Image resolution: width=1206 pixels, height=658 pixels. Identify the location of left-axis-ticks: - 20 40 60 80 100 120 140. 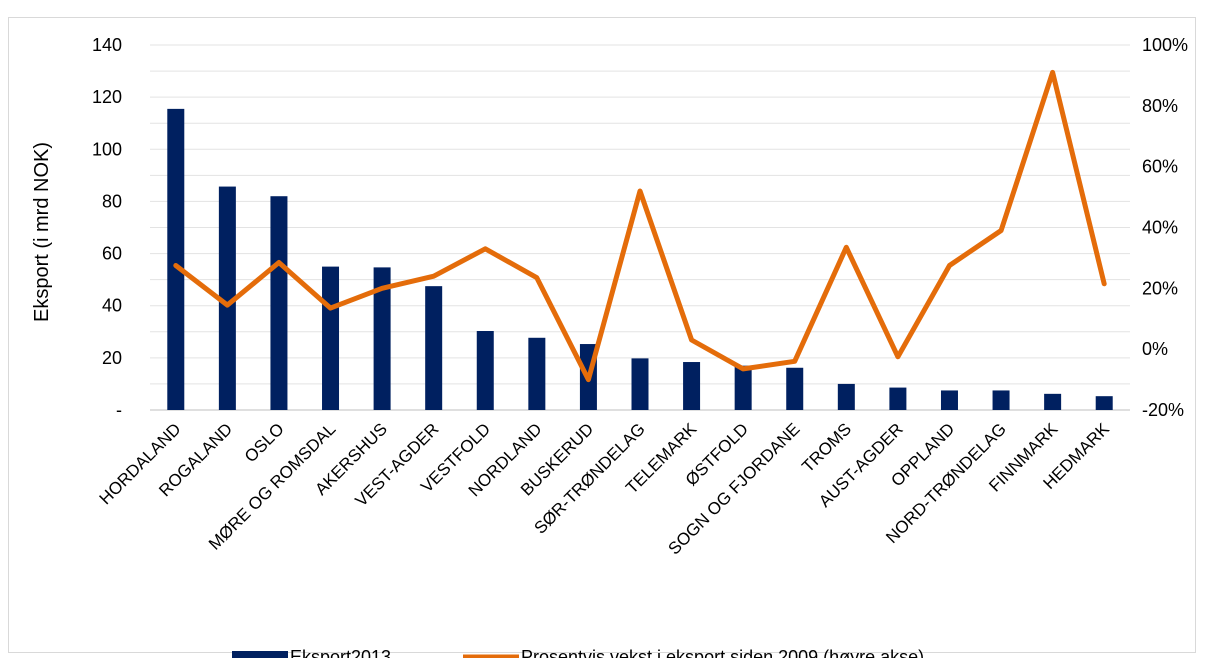
(107, 227).